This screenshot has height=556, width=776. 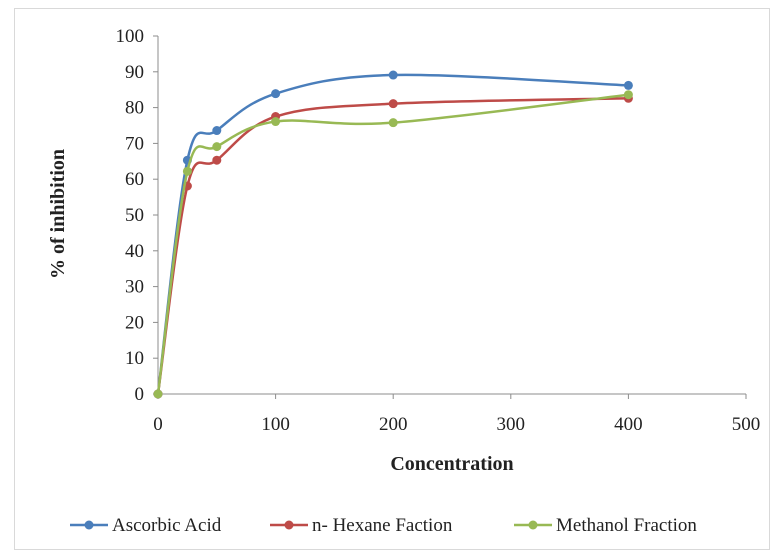 What do you see at coordinates (275, 424) in the screenshot?
I see `x-tick-label: 100` at bounding box center [275, 424].